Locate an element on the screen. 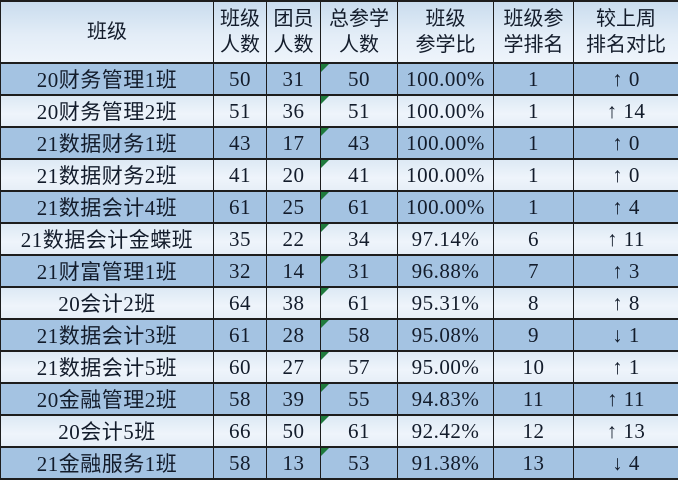  cell-text-rank: 13 is located at coordinates (534, 463).